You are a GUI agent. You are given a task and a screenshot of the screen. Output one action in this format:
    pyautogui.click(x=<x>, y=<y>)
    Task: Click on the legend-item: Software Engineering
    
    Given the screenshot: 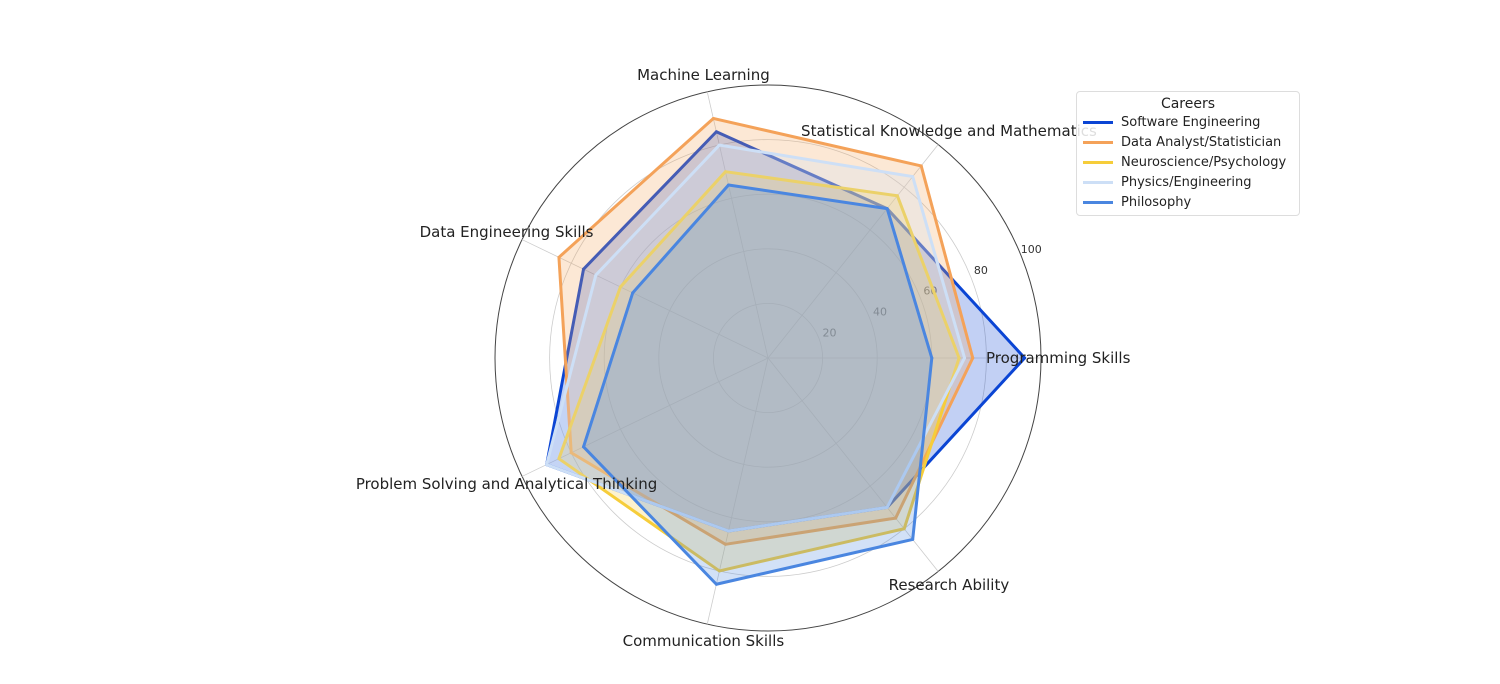 What is the action you would take?
    pyautogui.click(x=1188, y=122)
    